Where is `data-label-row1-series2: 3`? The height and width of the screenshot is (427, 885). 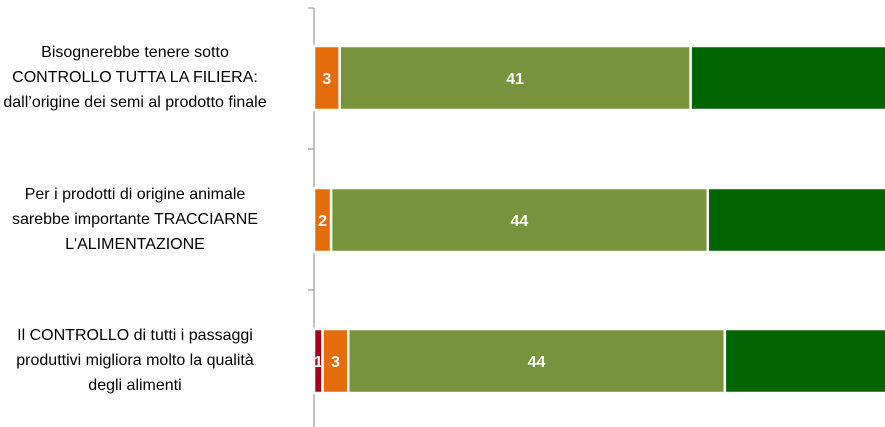
data-label-row1-series2: 3 is located at coordinates (326, 79).